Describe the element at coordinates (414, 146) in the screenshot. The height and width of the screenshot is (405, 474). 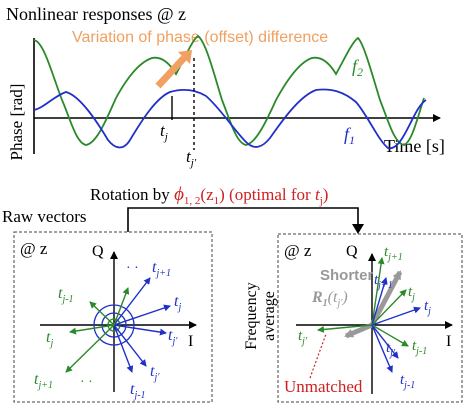
I see `time-axis-label: Time [s]` at that location.